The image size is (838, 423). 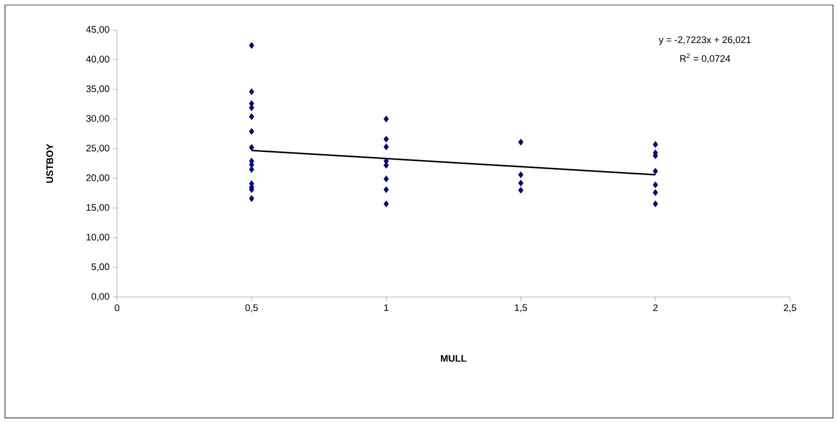 I want to click on y-tick-label: 5,00, so click(x=101, y=267).